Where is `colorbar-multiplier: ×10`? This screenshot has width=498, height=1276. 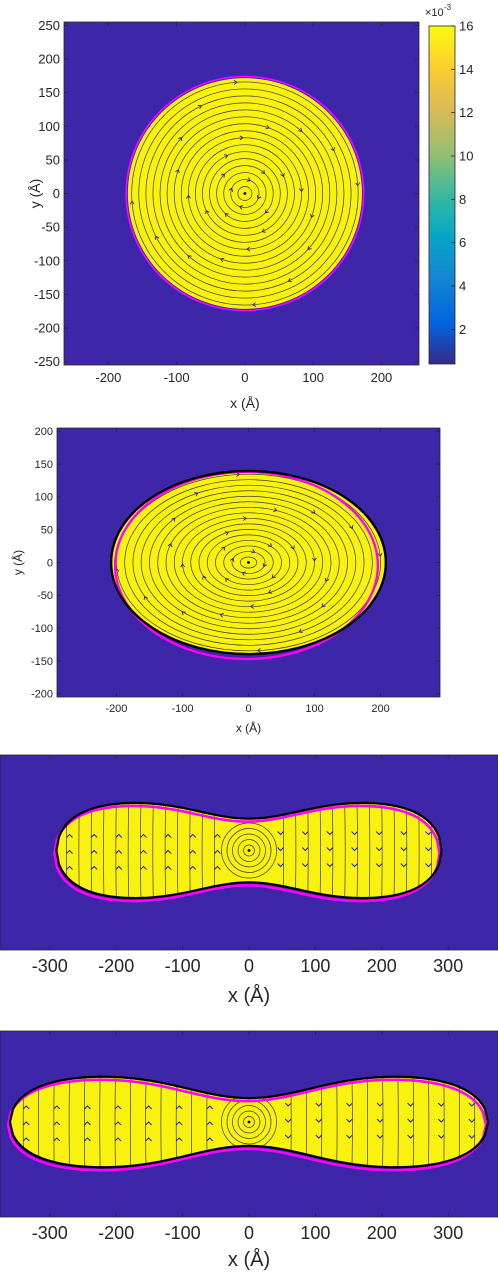 colorbar-multiplier: ×10 is located at coordinates (434, 13).